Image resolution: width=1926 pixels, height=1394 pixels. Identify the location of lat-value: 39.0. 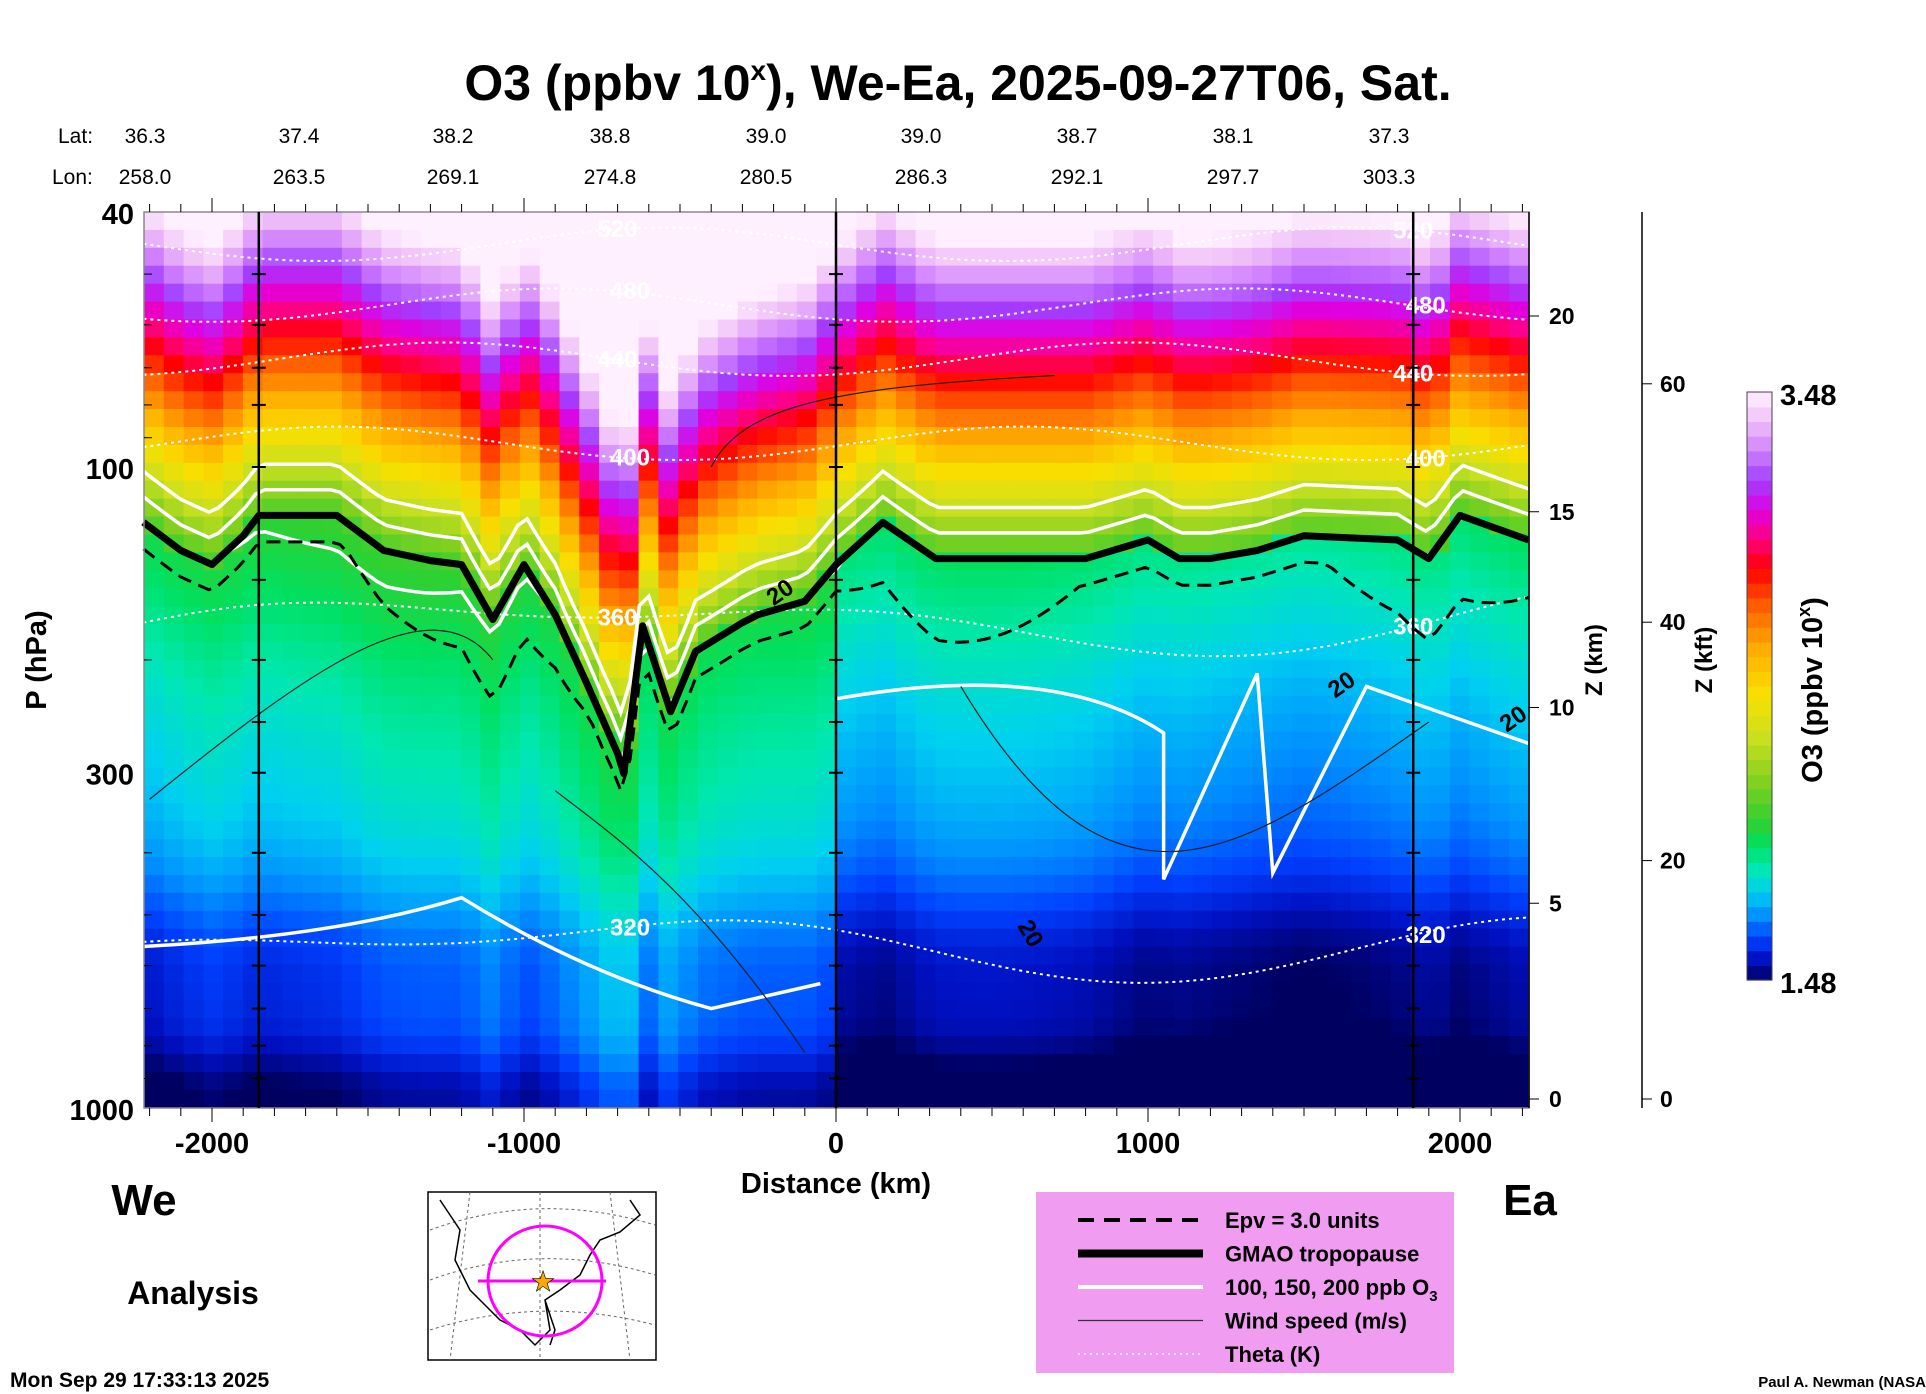
(766, 136).